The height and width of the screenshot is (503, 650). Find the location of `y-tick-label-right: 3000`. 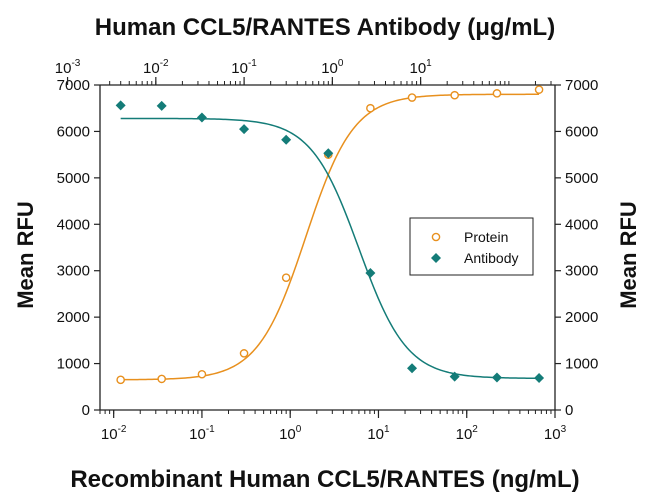

y-tick-label-right: 3000 is located at coordinates (581, 271).